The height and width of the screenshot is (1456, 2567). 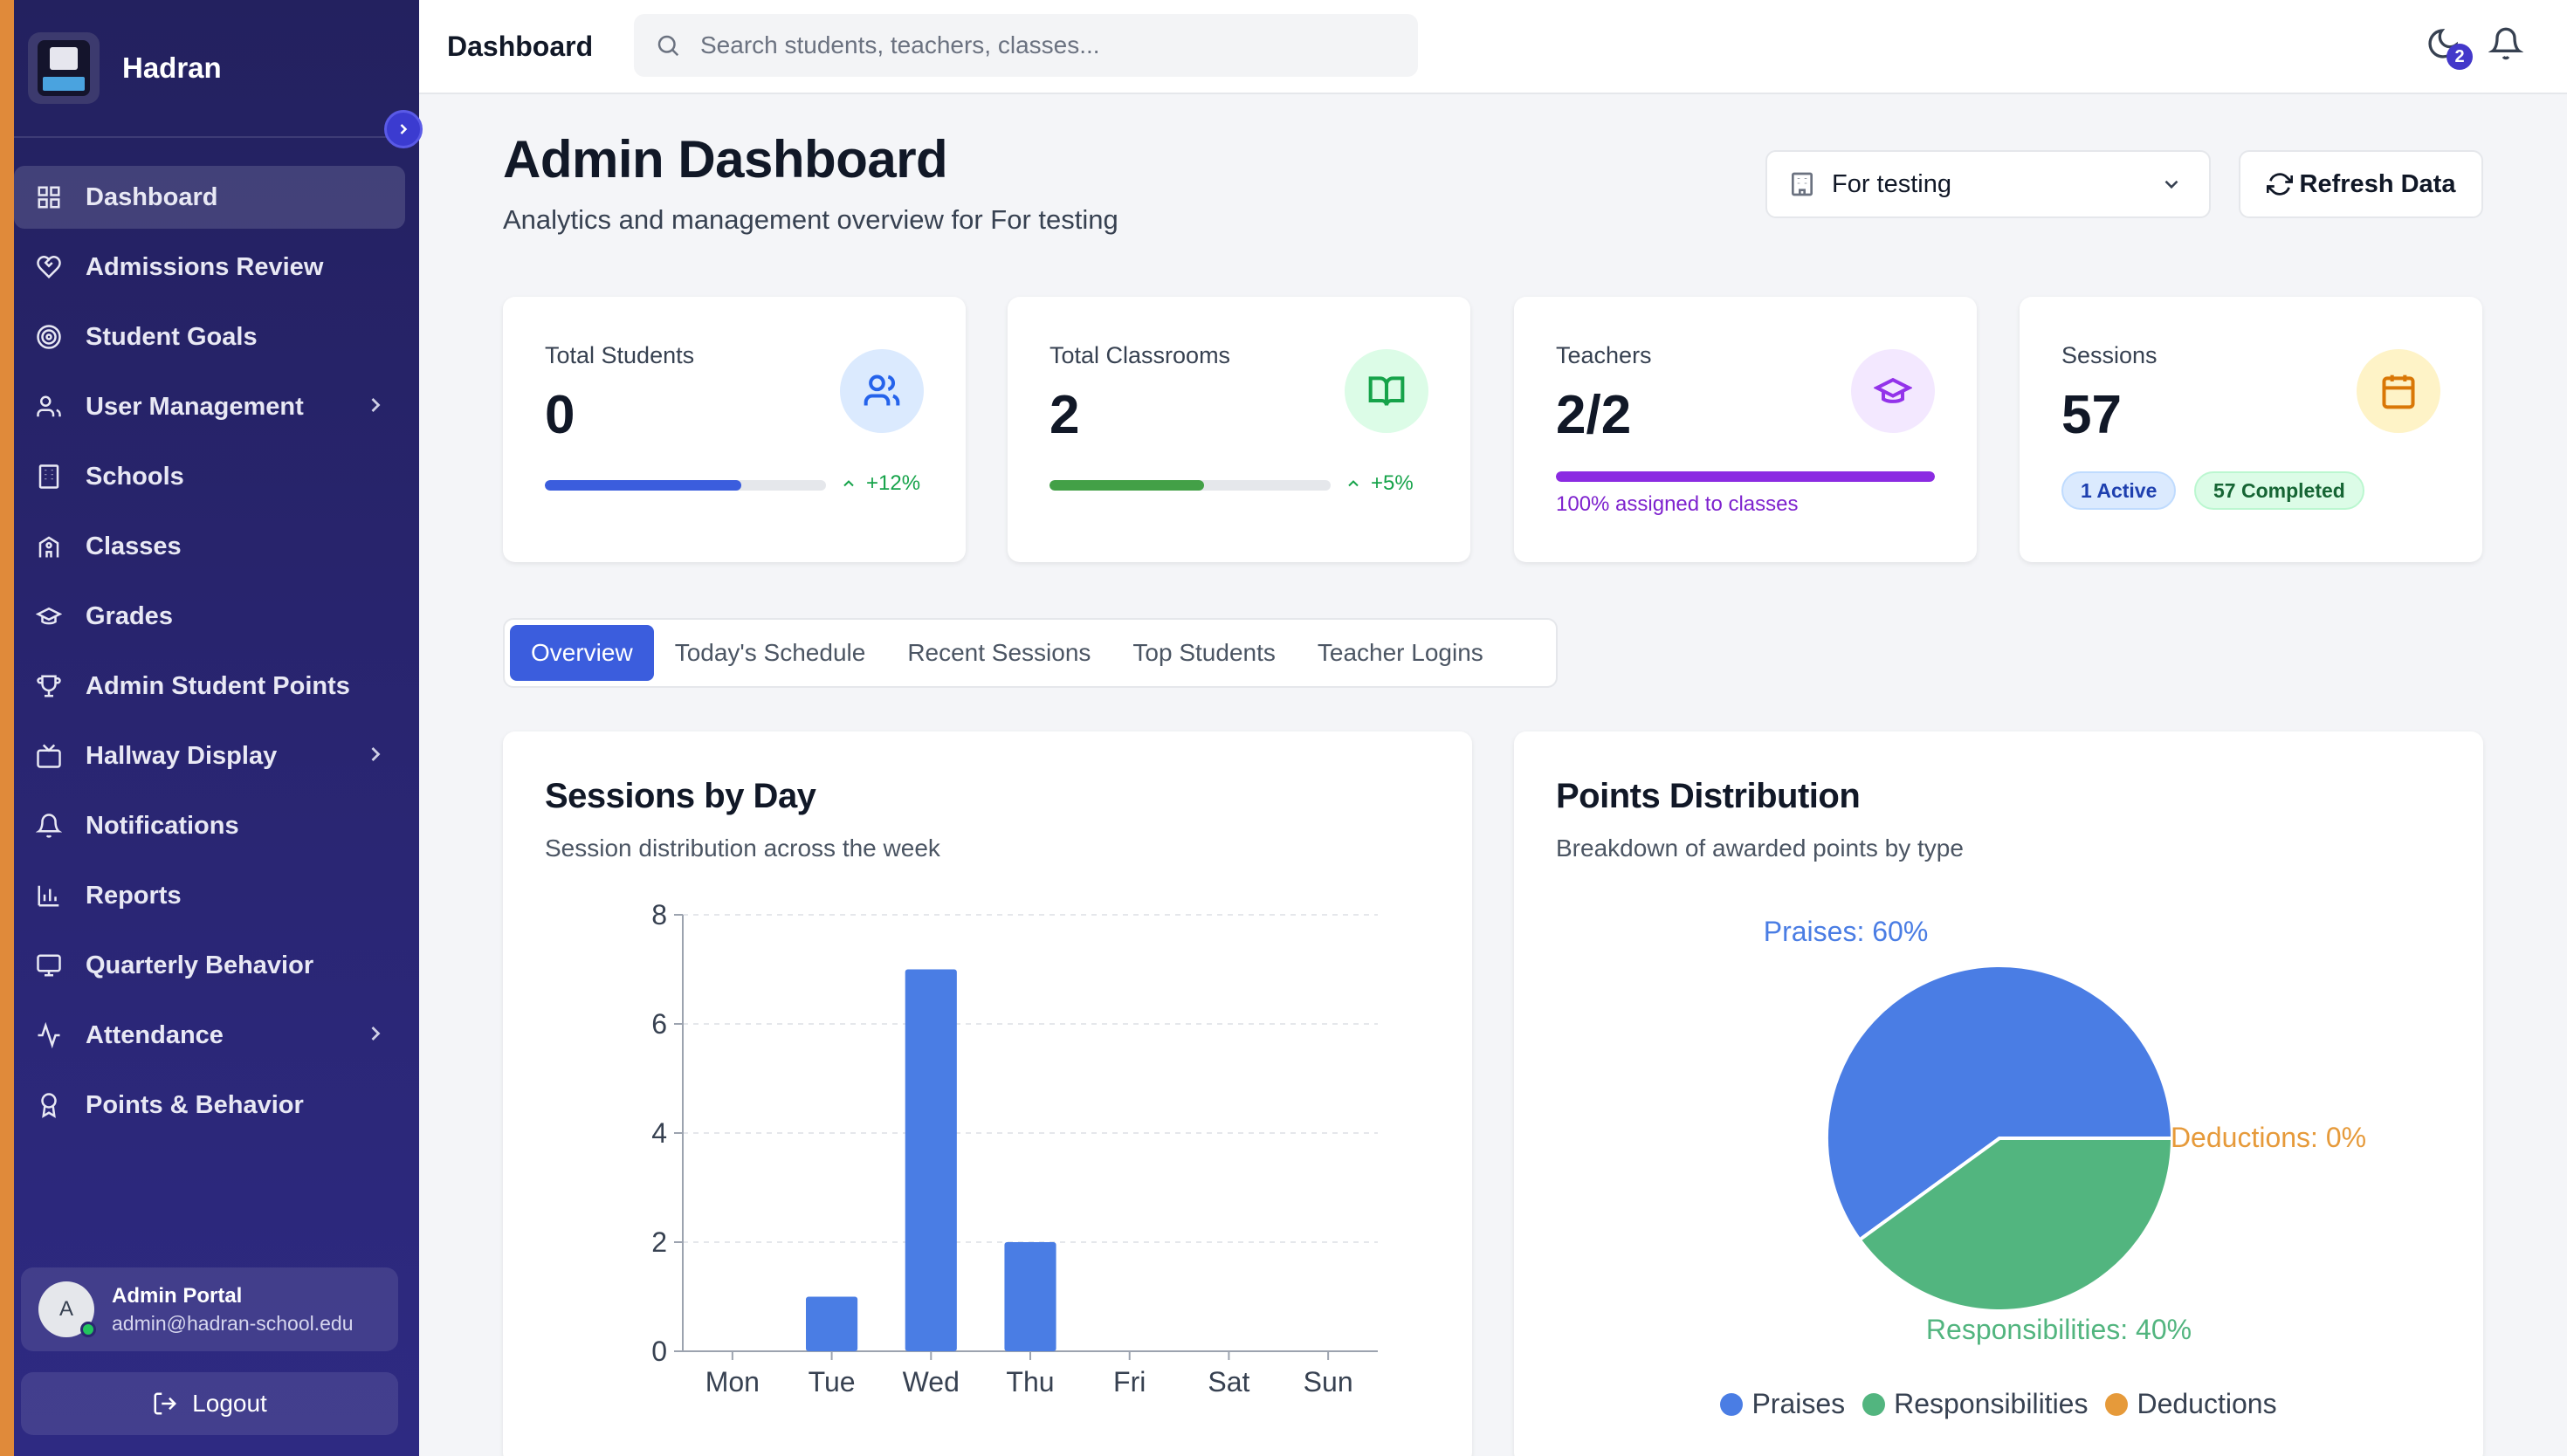 What do you see at coordinates (931, 1160) in the screenshot?
I see `bar-wed` at bounding box center [931, 1160].